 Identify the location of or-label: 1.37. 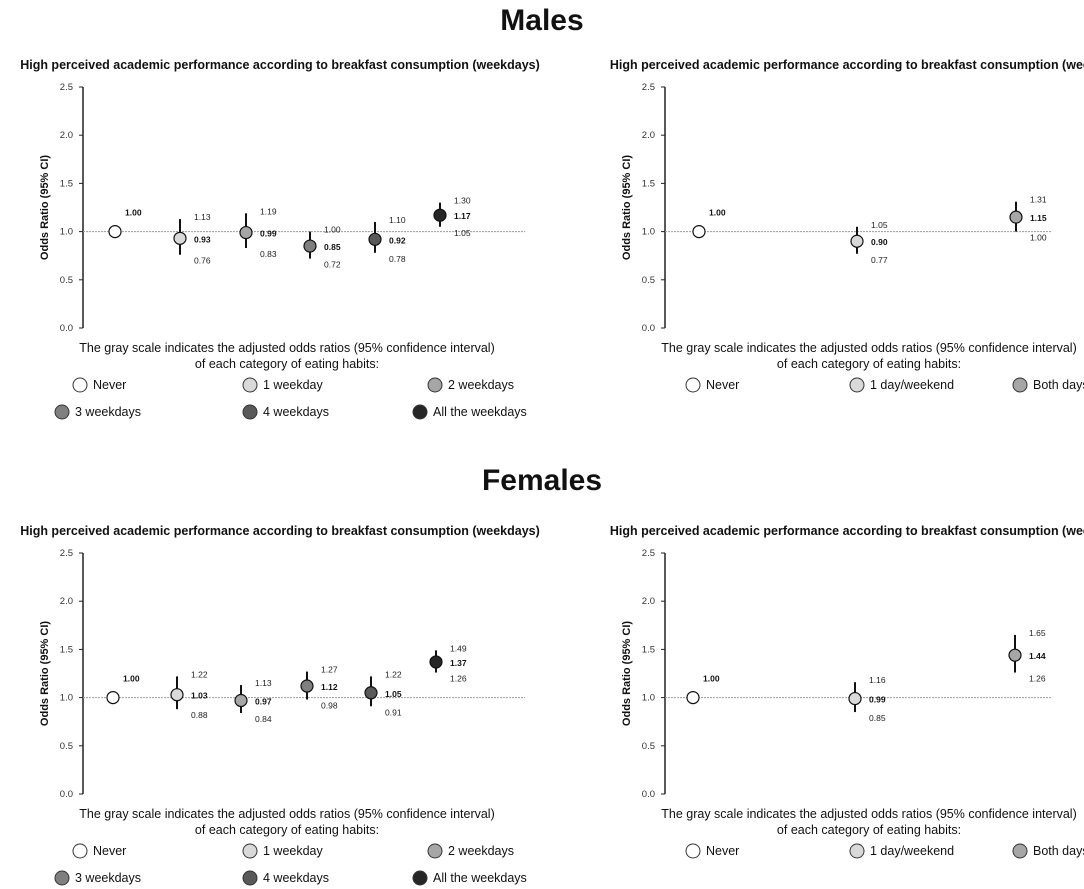
(458, 663).